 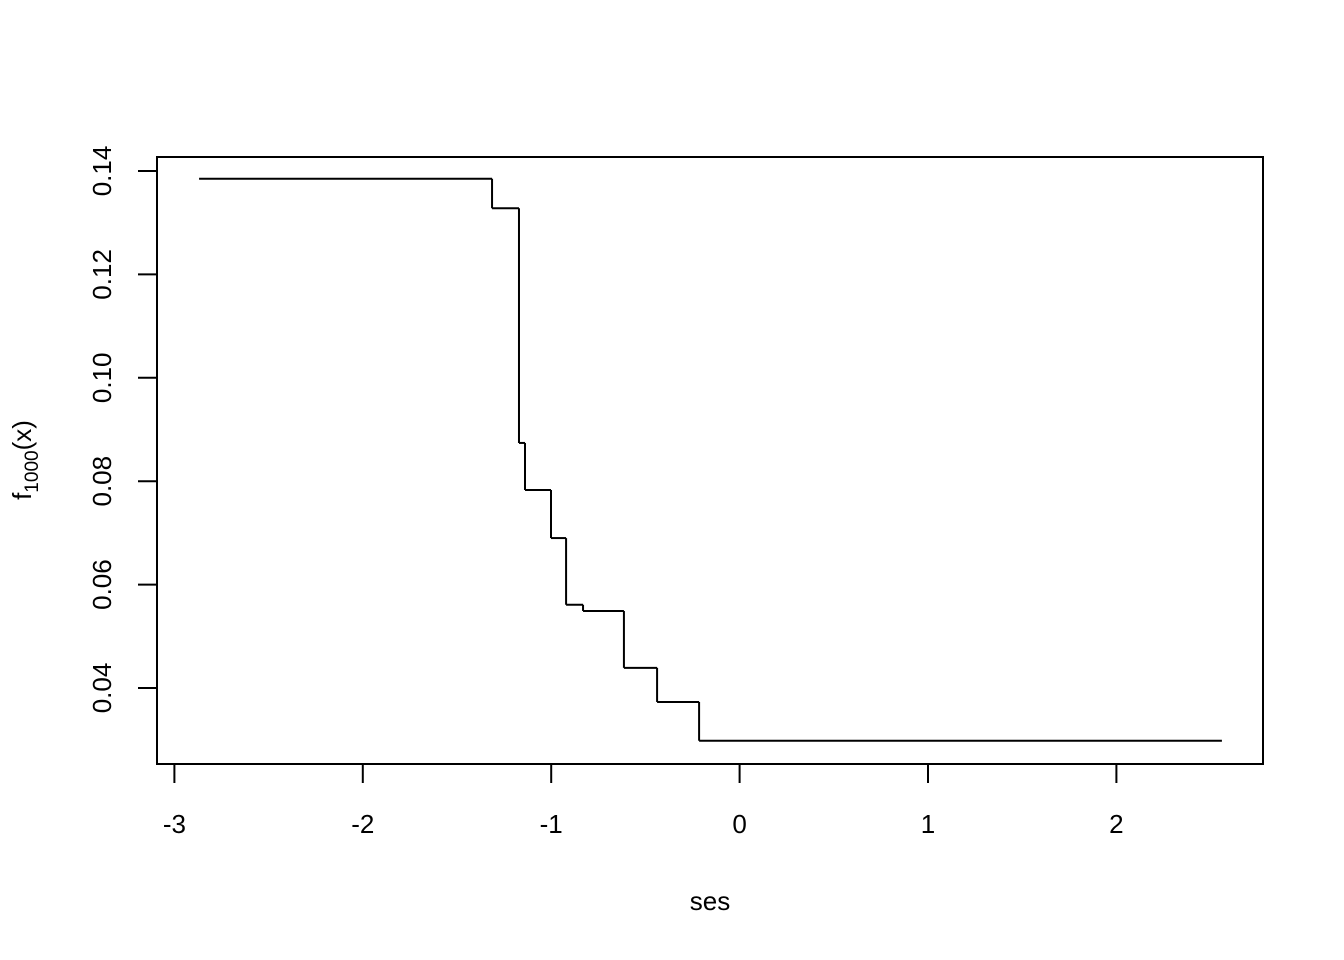 I want to click on x-axis-title: ses, so click(x=710, y=901).